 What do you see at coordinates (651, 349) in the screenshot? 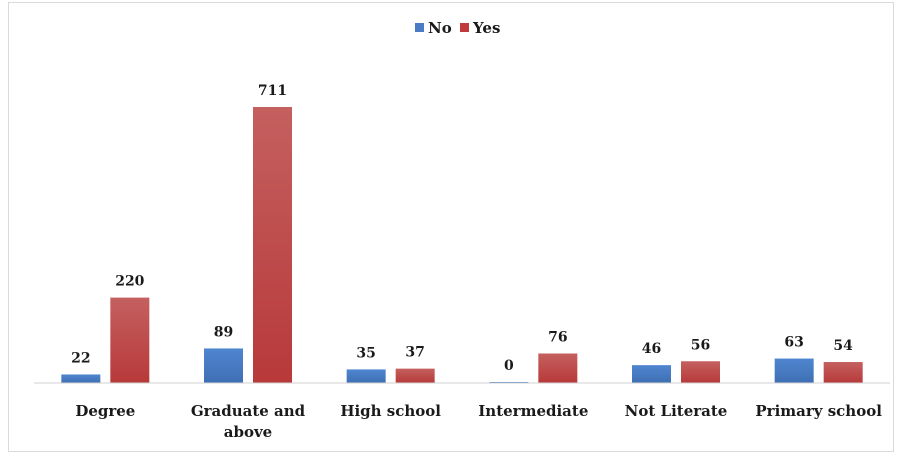
I see `data-label-no-4: 46` at bounding box center [651, 349].